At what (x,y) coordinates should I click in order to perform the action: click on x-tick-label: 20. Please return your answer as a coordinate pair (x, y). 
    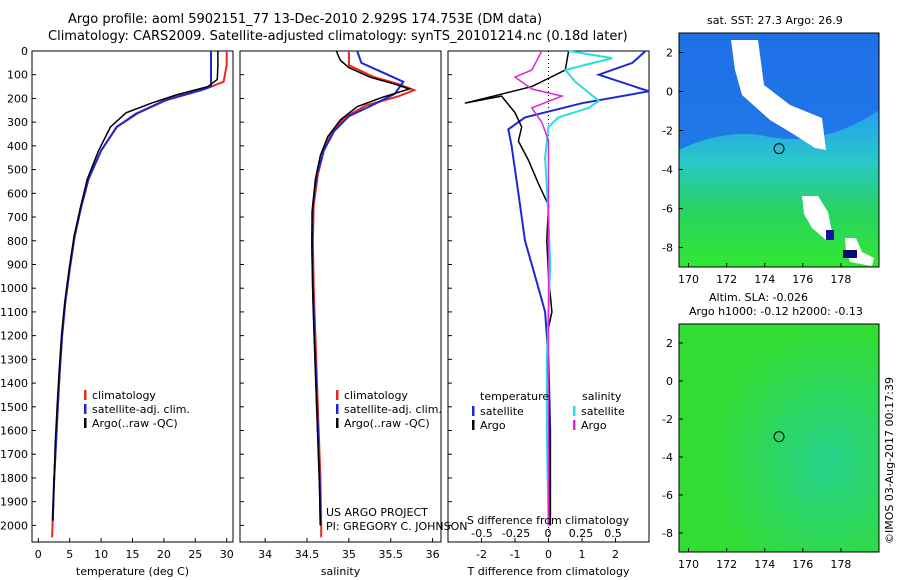
    Looking at the image, I should click on (164, 554).